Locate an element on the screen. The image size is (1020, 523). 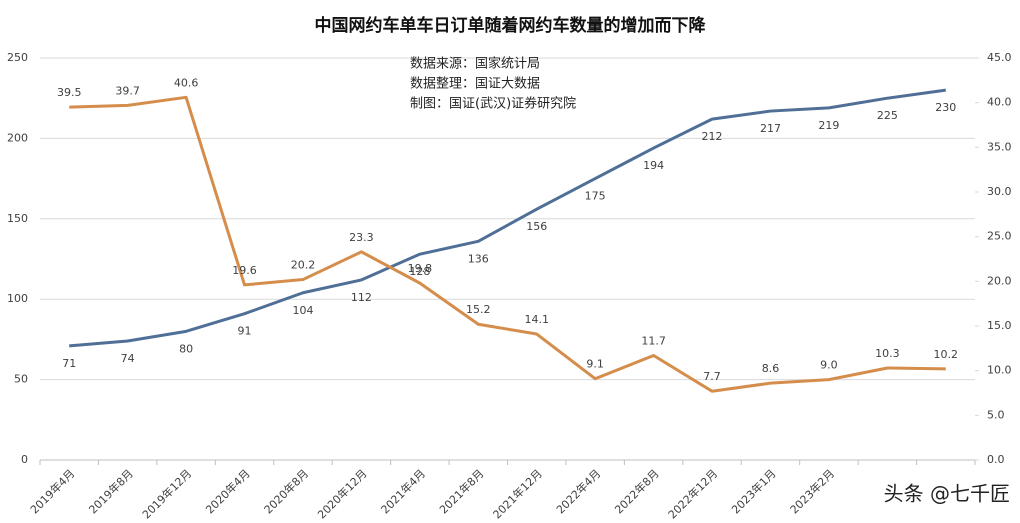
data-label: 19.8 is located at coordinates (420, 268).